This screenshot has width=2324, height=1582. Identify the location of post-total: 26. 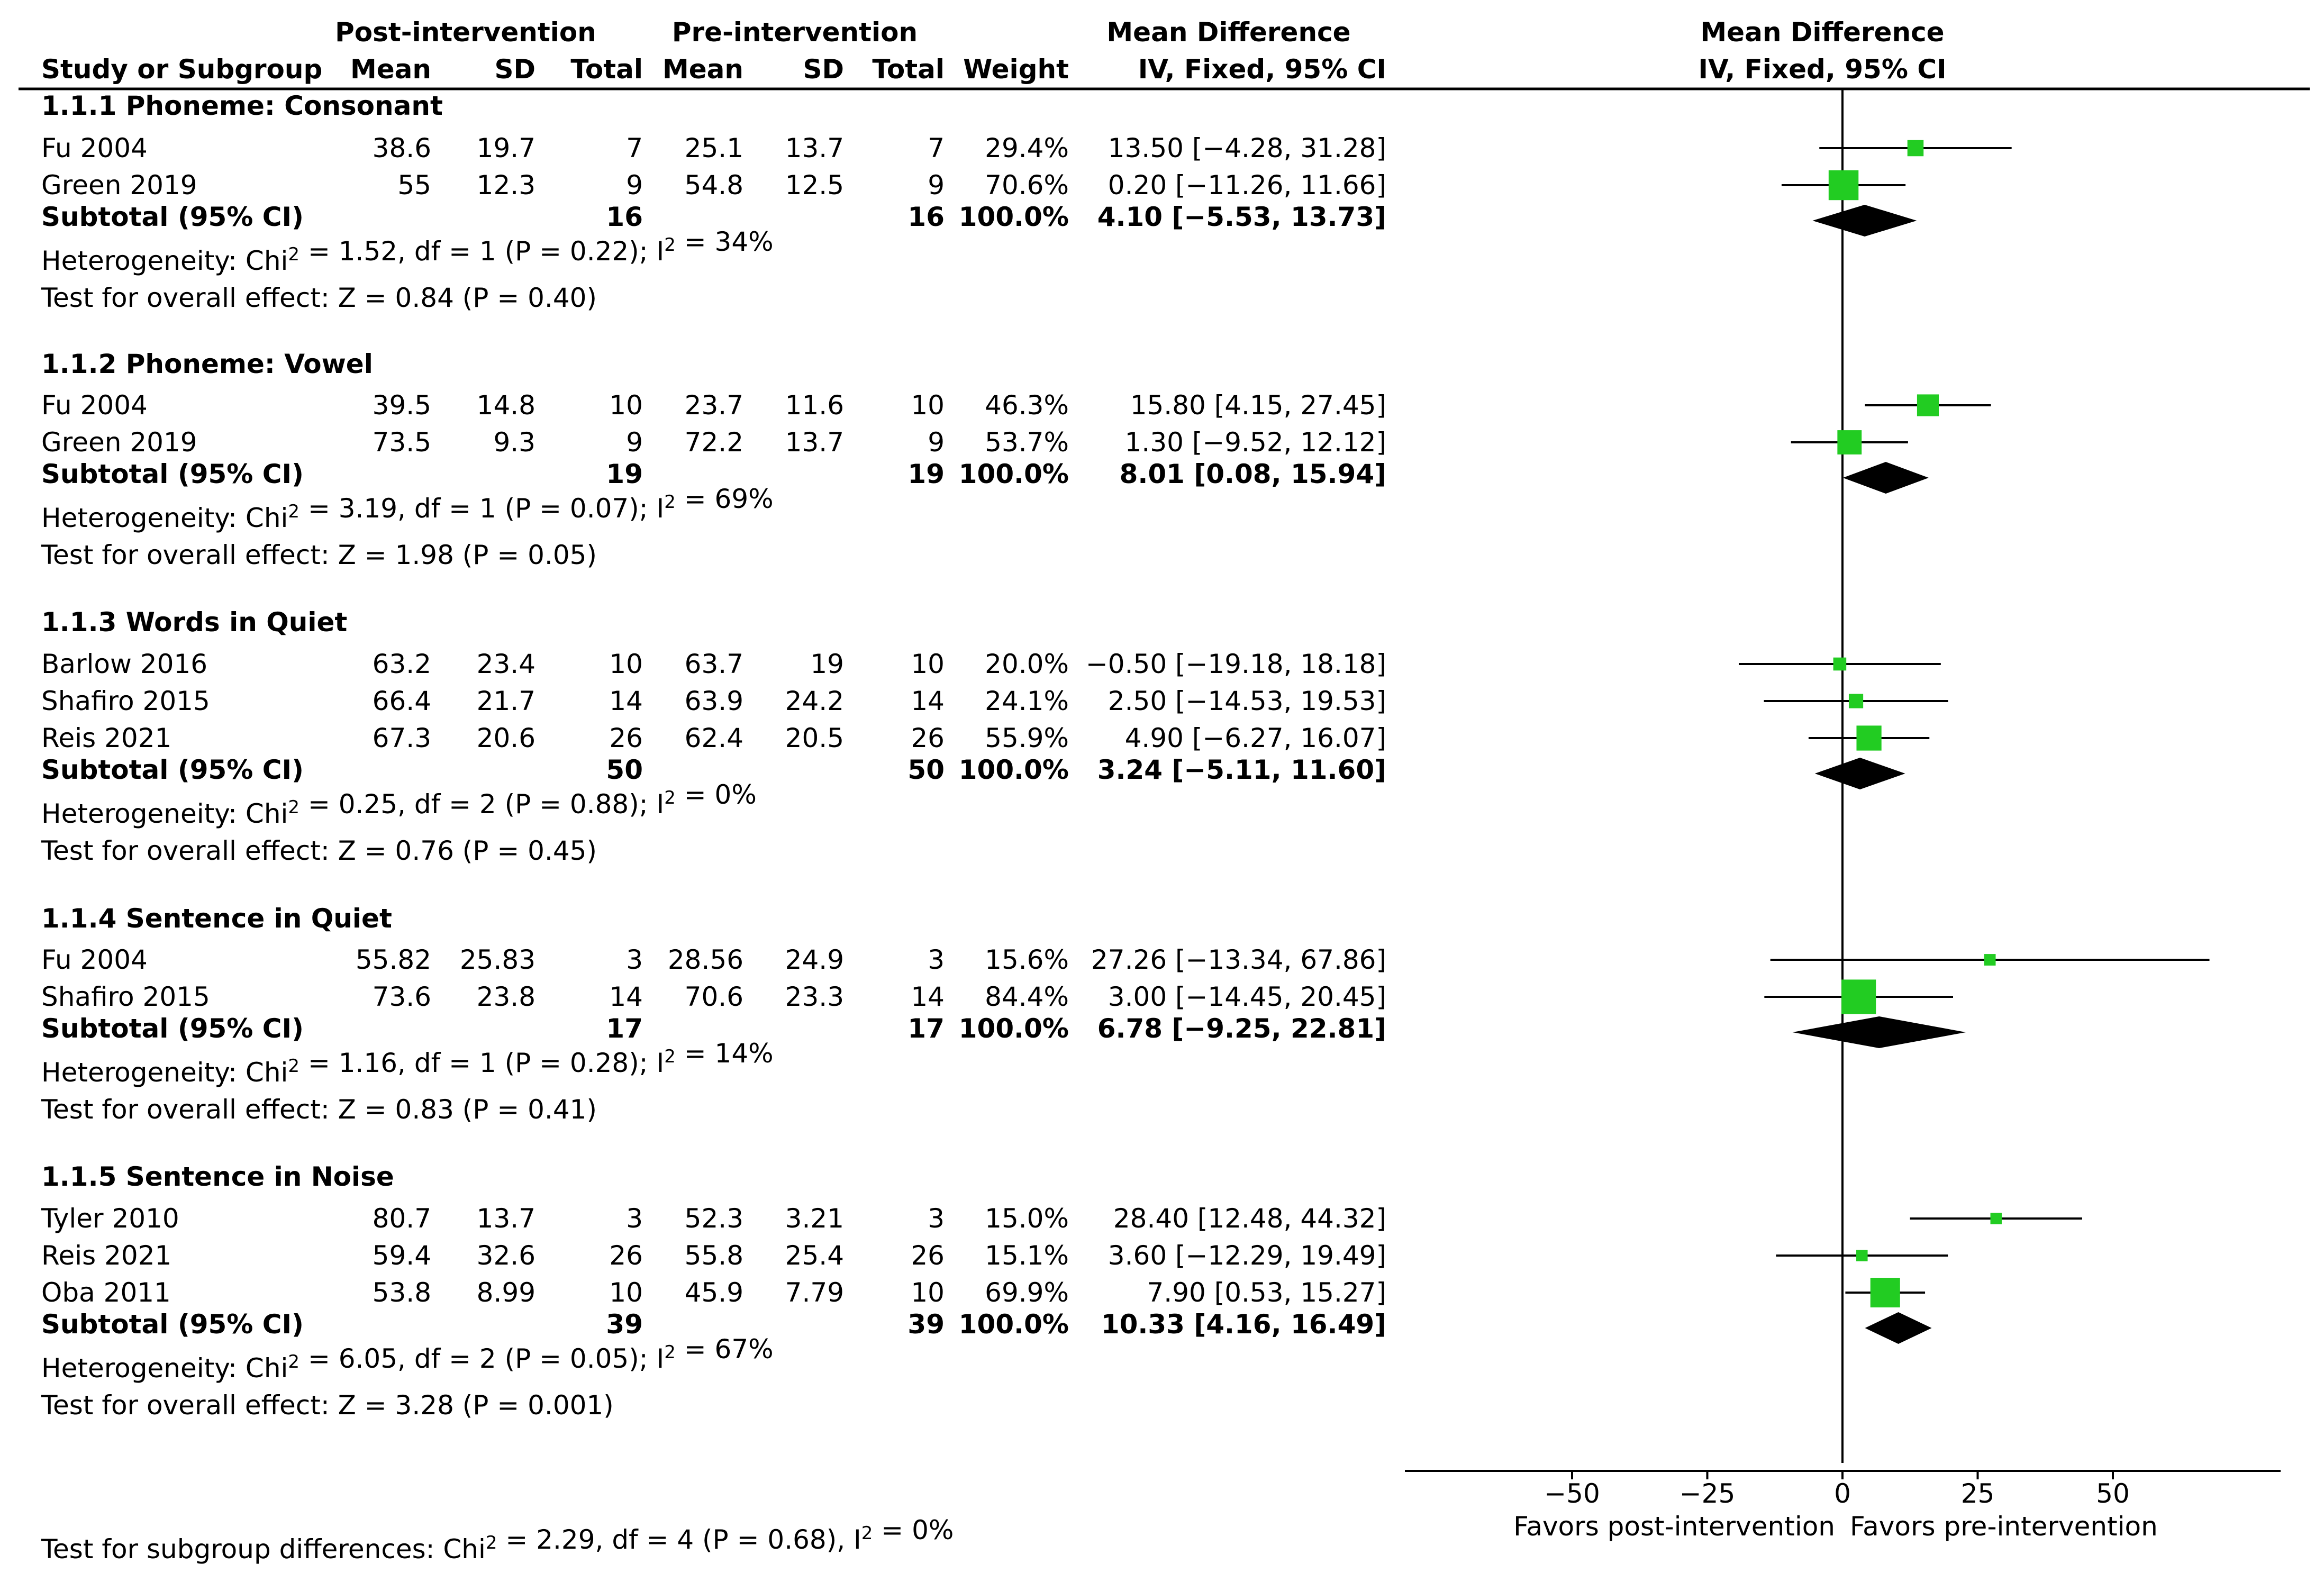
(626, 1255).